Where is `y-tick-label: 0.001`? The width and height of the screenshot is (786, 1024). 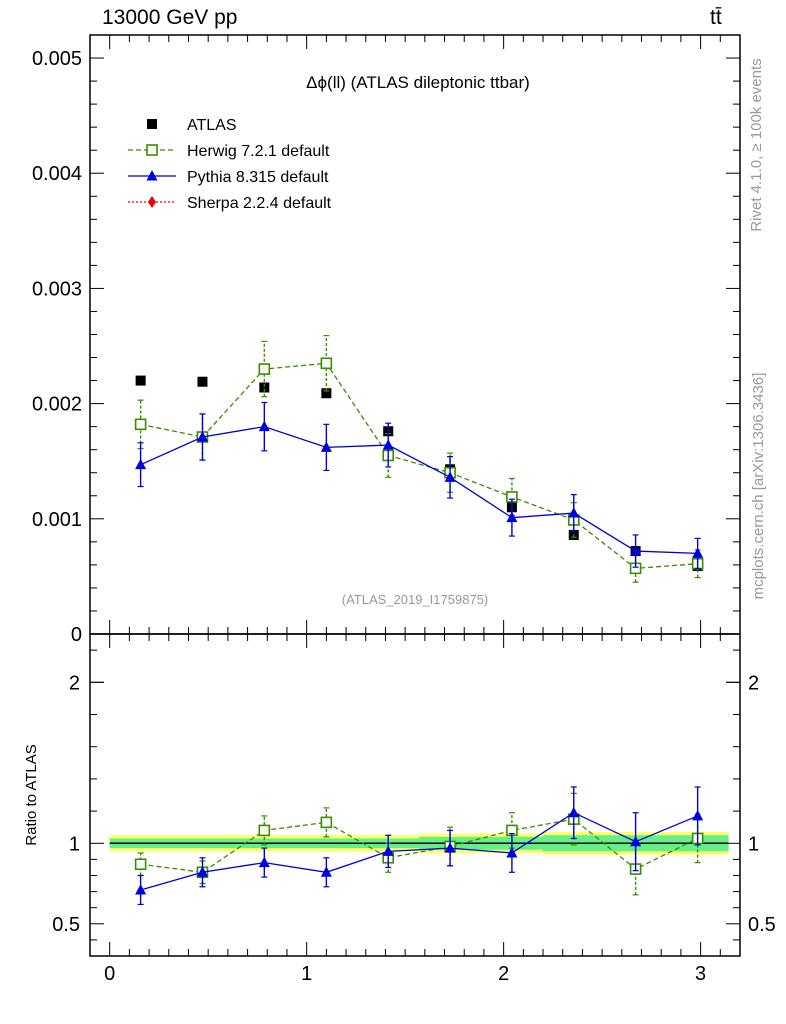 y-tick-label: 0.001 is located at coordinates (57, 520).